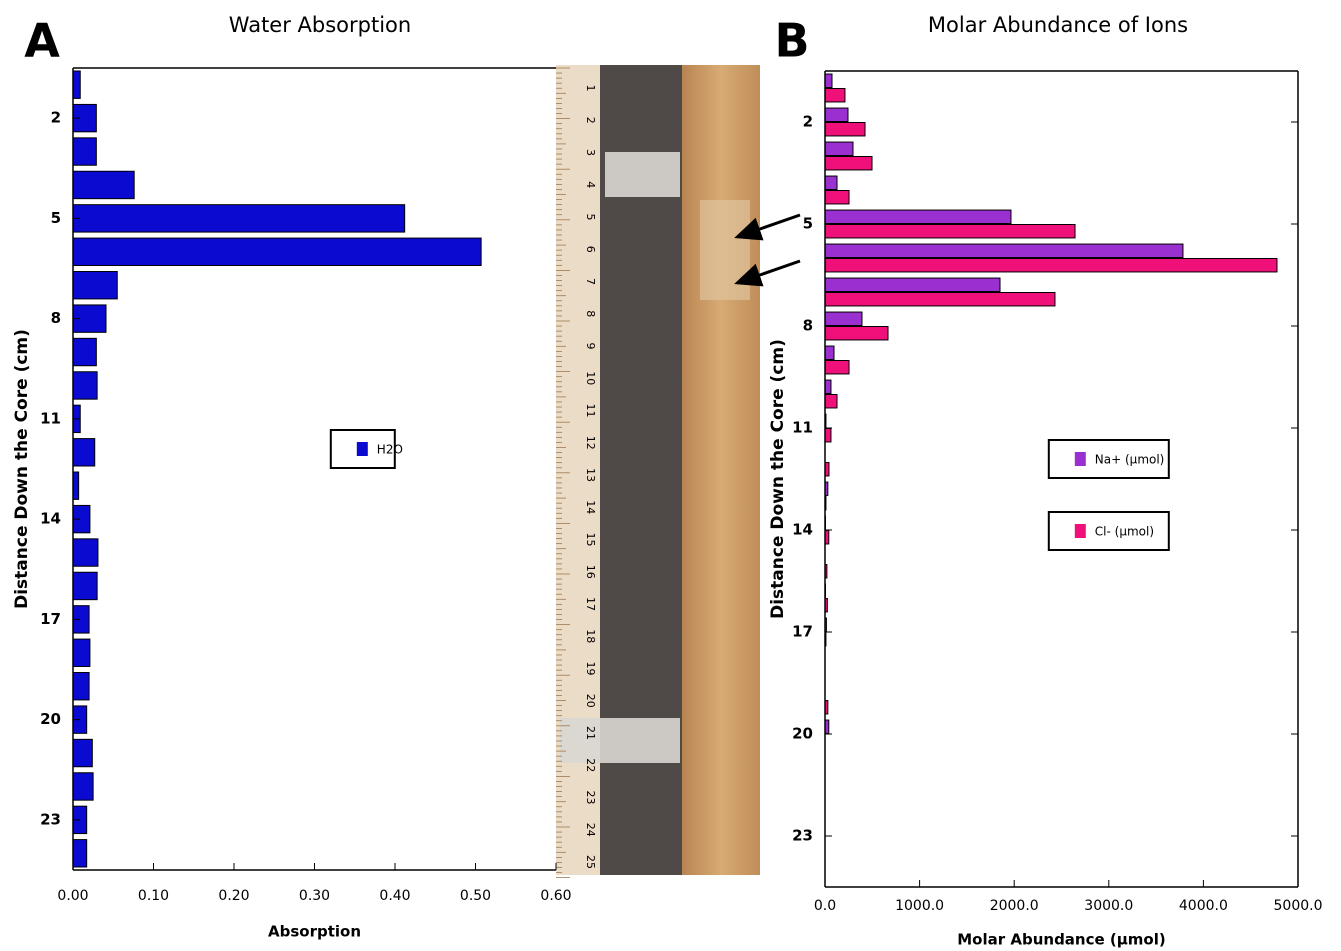 Image resolution: width=1341 pixels, height=951 pixels. What do you see at coordinates (590, 346) in the screenshot?
I see `ruler-label: 9` at bounding box center [590, 346].